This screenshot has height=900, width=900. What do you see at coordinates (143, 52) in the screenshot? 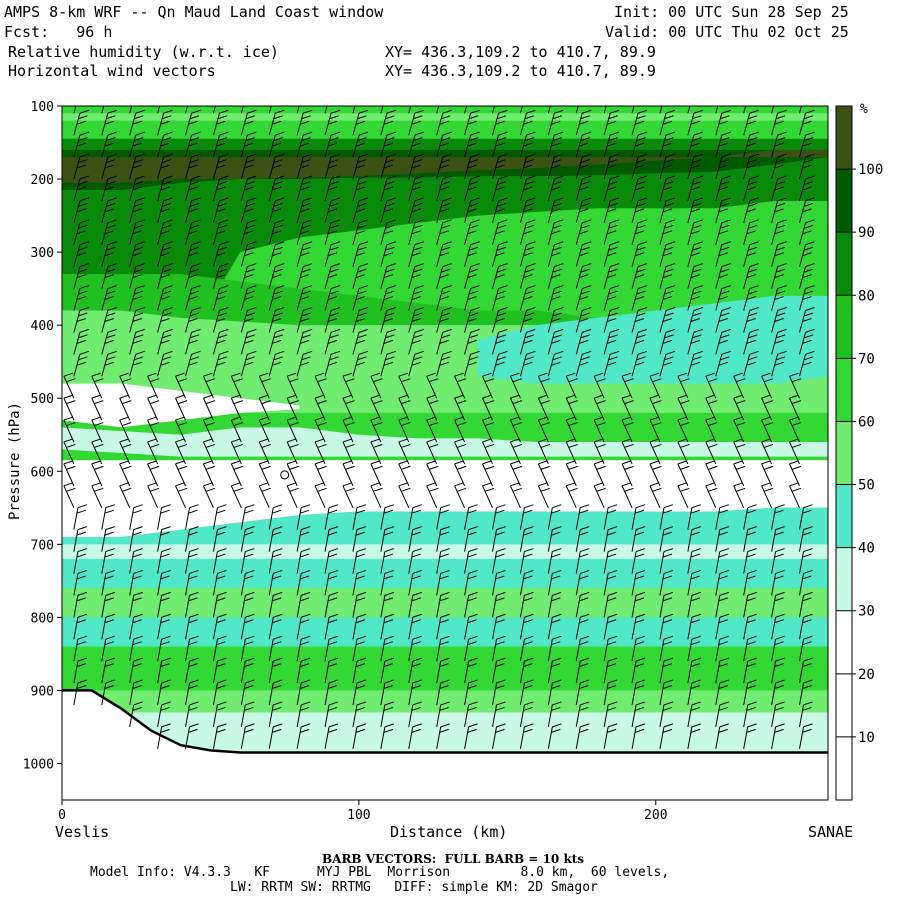
I see `field-label-humidity: Relative humidity (w.r.t. ice)` at bounding box center [143, 52].